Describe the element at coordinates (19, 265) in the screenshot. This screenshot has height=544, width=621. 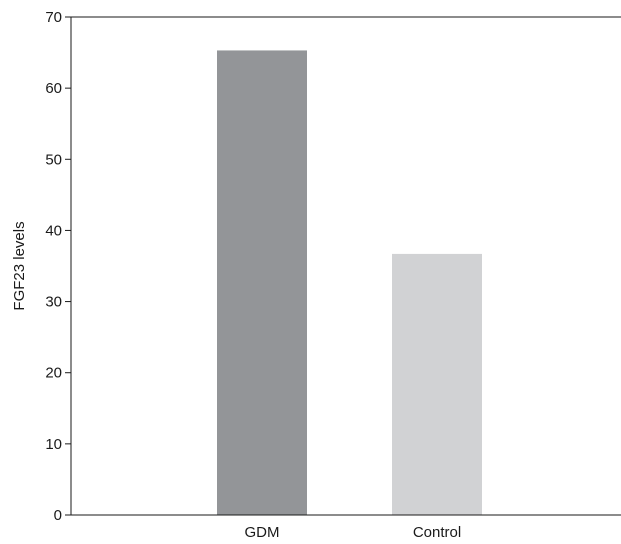
I see `y-axis-title: FGF23 levels` at that location.